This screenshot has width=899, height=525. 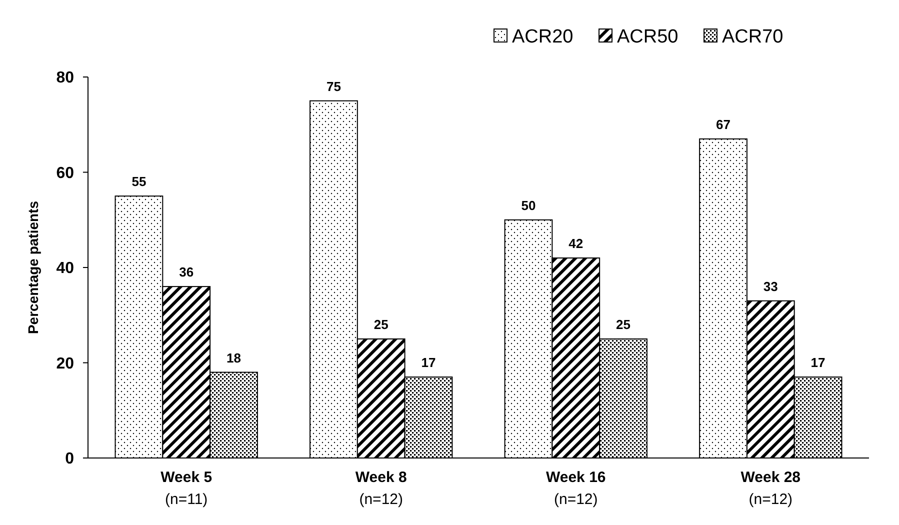 What do you see at coordinates (33, 267) in the screenshot?
I see `y-axis-title: Percentage patients` at bounding box center [33, 267].